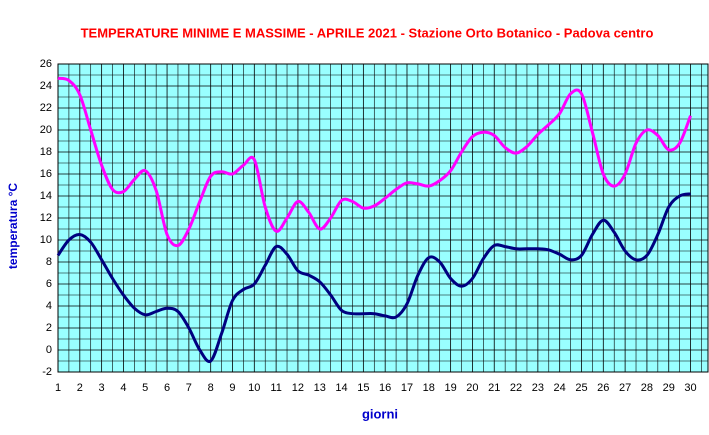 Image resolution: width=709 pixels, height=435 pixels. Describe the element at coordinates (49, 350) in the screenshot. I see `y-tick-label: 0` at that location.